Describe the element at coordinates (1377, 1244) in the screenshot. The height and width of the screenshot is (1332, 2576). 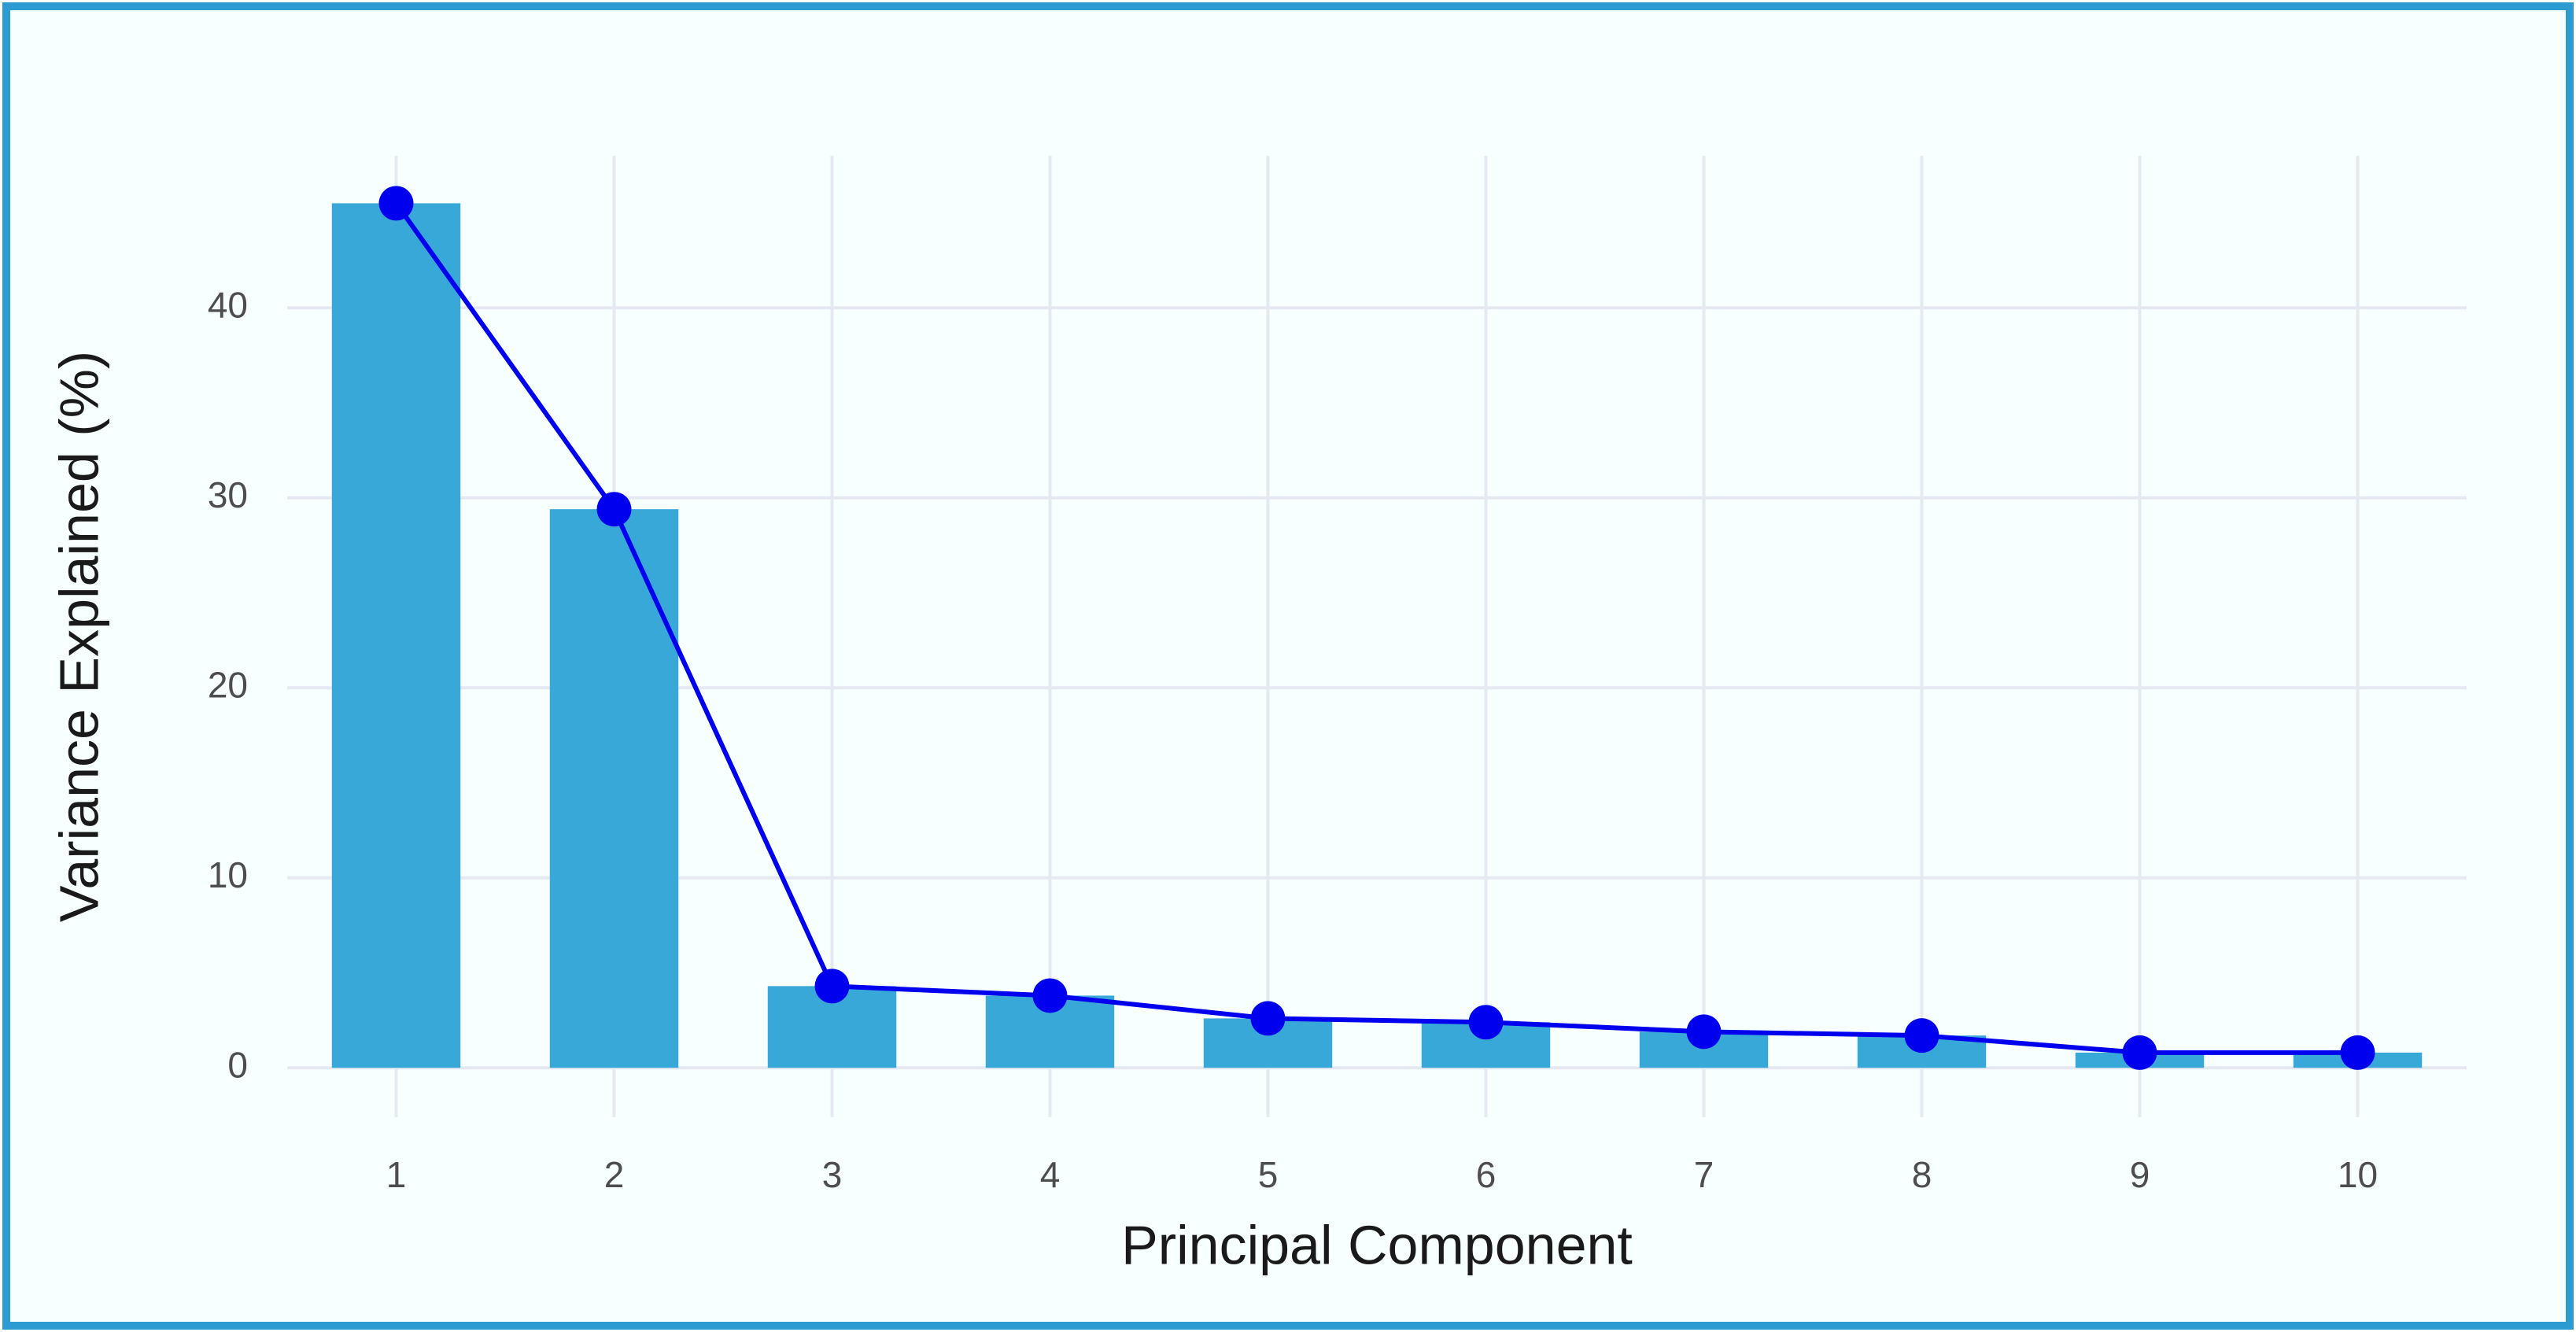
I see `x-axis-title: Principal Component` at that location.